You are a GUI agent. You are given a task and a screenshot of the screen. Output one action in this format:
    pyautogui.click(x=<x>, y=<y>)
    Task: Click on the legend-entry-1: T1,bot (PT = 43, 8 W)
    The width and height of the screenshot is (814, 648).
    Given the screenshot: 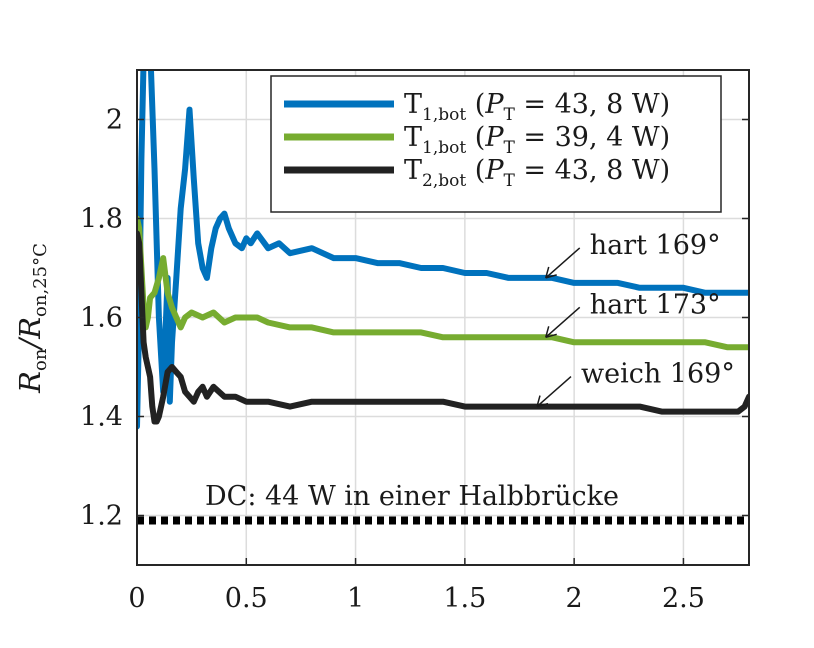 What is the action you would take?
    pyautogui.click(x=537, y=107)
    